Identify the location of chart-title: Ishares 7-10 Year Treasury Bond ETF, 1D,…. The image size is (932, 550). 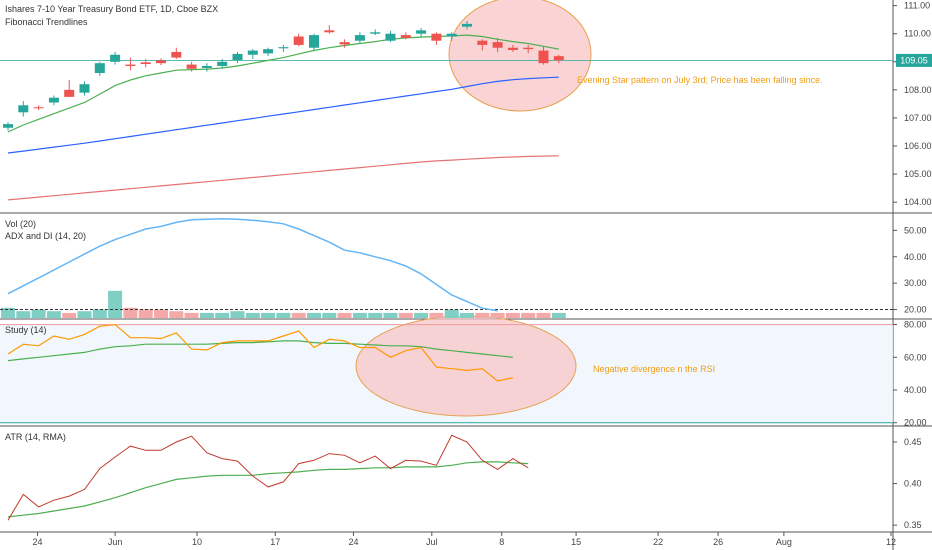
(111, 9).